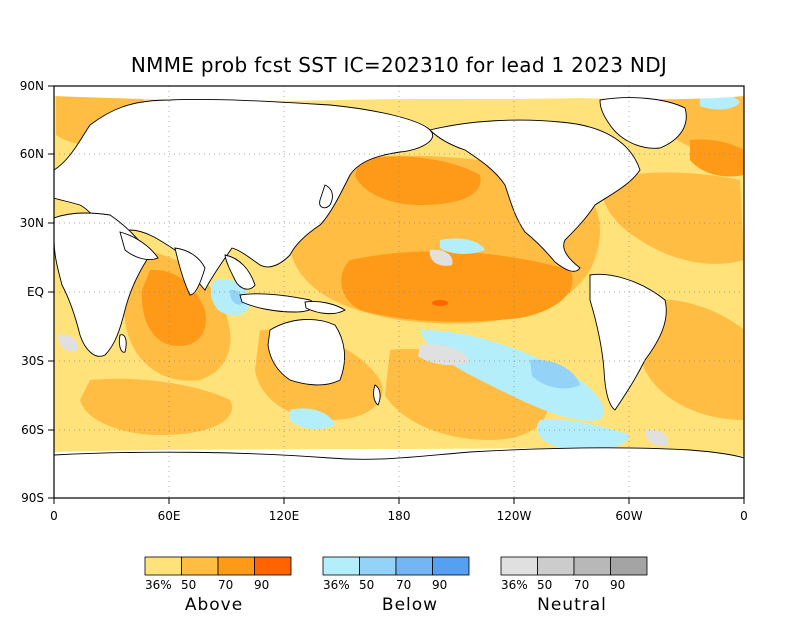 This screenshot has height=618, width=800. Describe the element at coordinates (628, 516) in the screenshot. I see `x-tick: 60W` at that location.